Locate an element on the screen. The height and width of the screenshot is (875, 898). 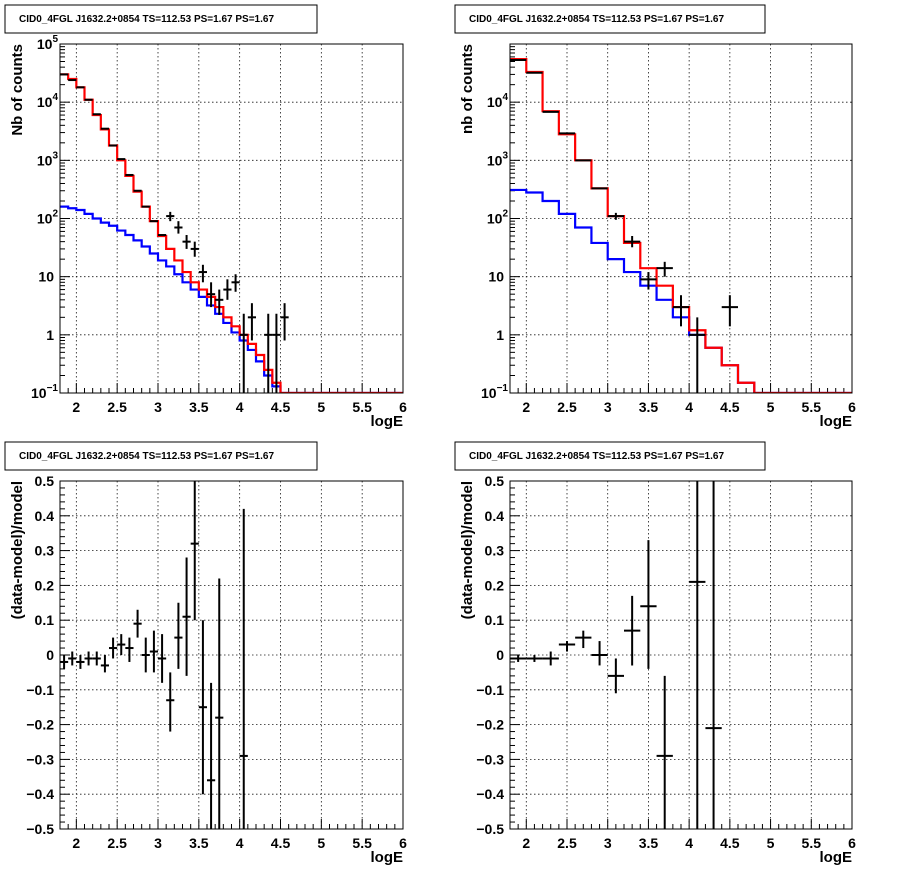
y-tick-label: −0.1 is located at coordinates (490, 690).